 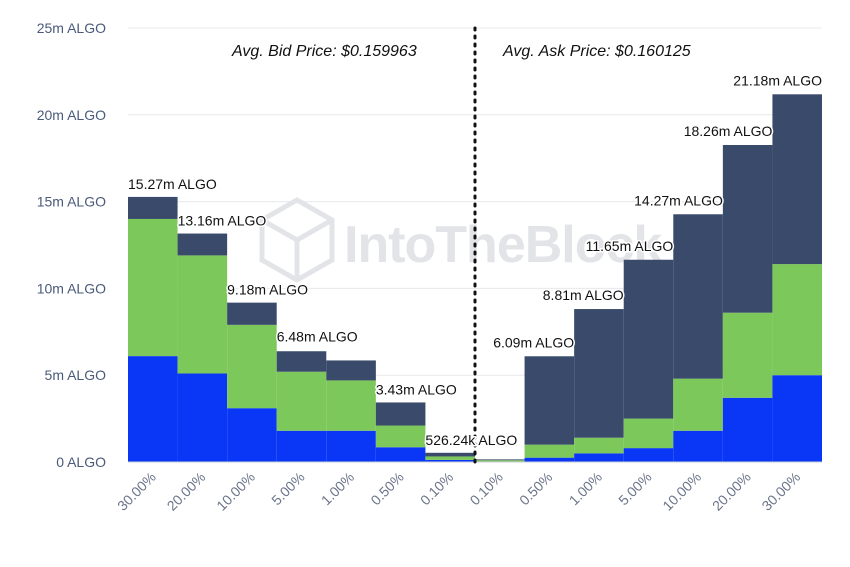 What do you see at coordinates (416, 389) in the screenshot?
I see `data-label: 3.43m ALGO` at bounding box center [416, 389].